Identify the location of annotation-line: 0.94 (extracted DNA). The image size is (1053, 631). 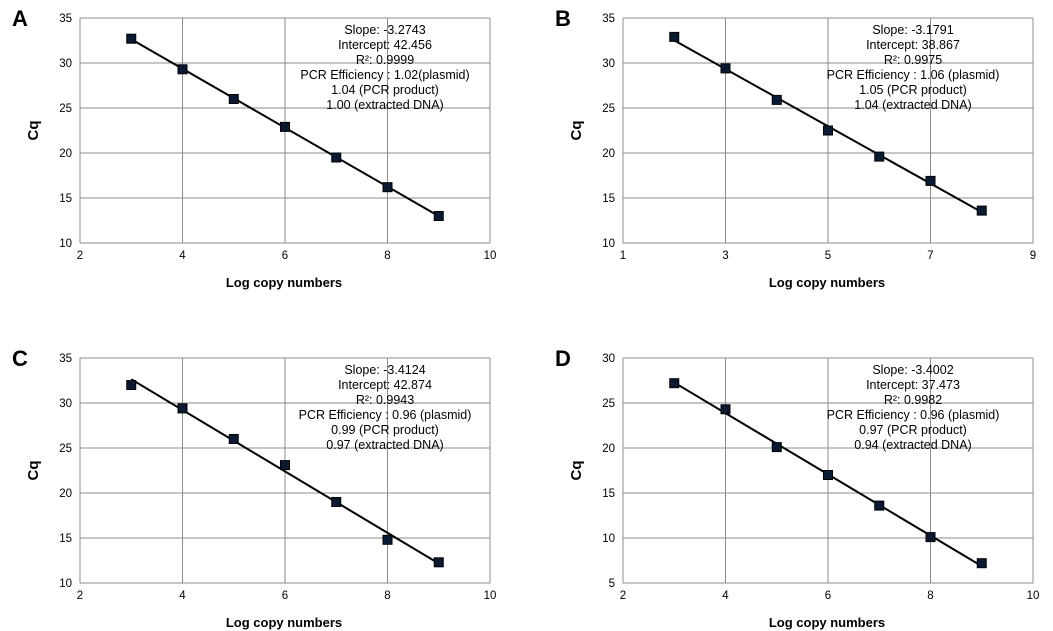
(912, 445).